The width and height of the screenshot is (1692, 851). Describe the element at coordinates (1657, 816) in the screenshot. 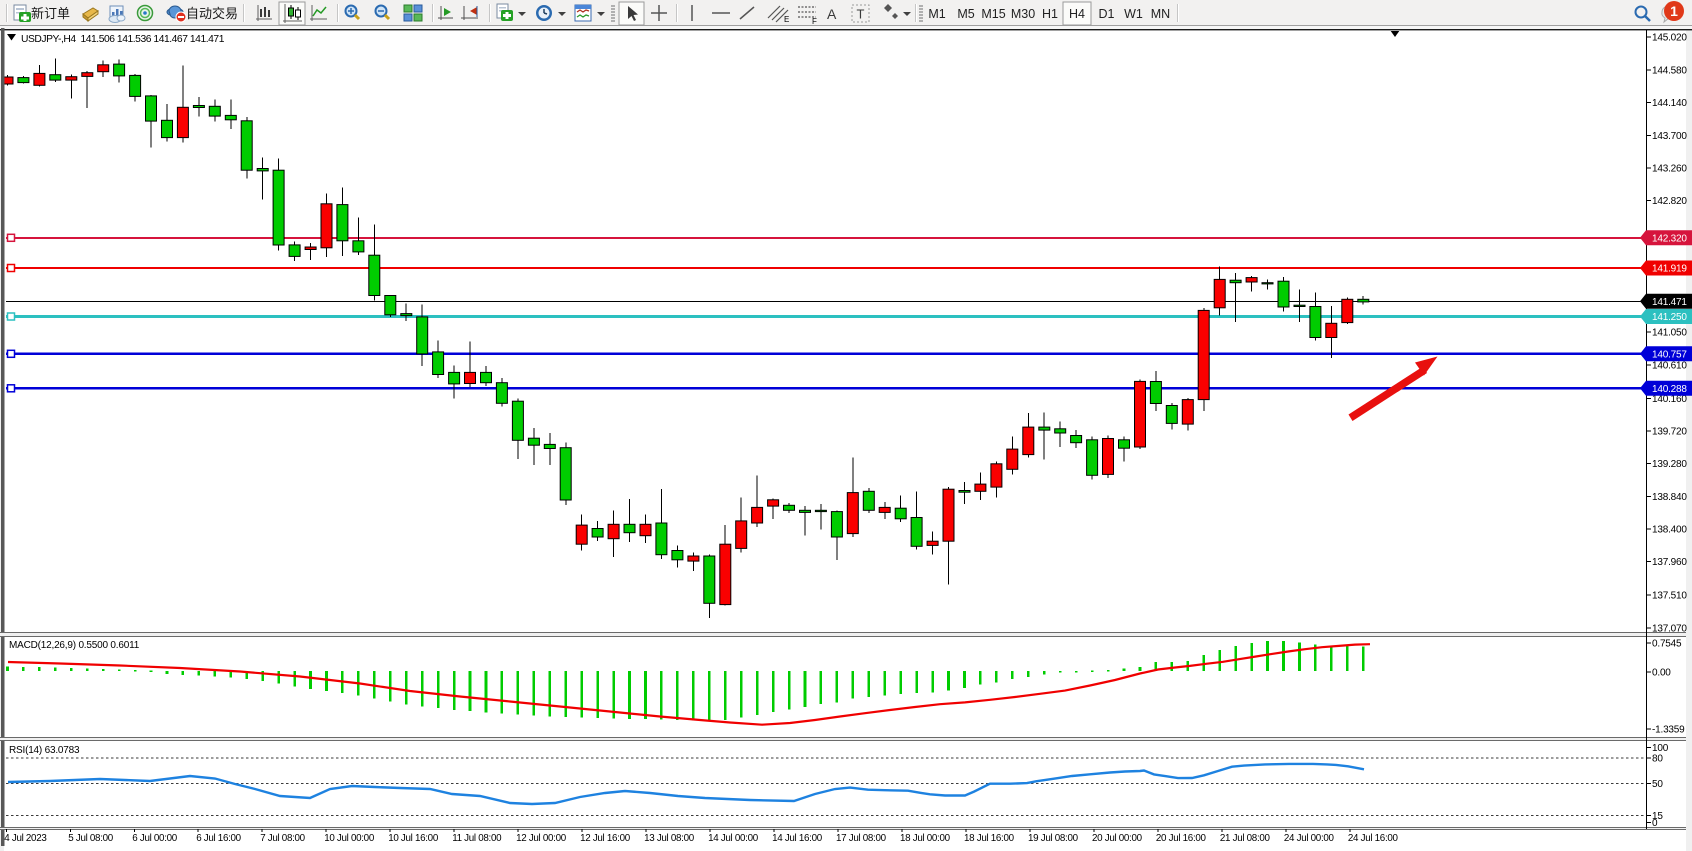

I see `svg-text: 15` at that location.